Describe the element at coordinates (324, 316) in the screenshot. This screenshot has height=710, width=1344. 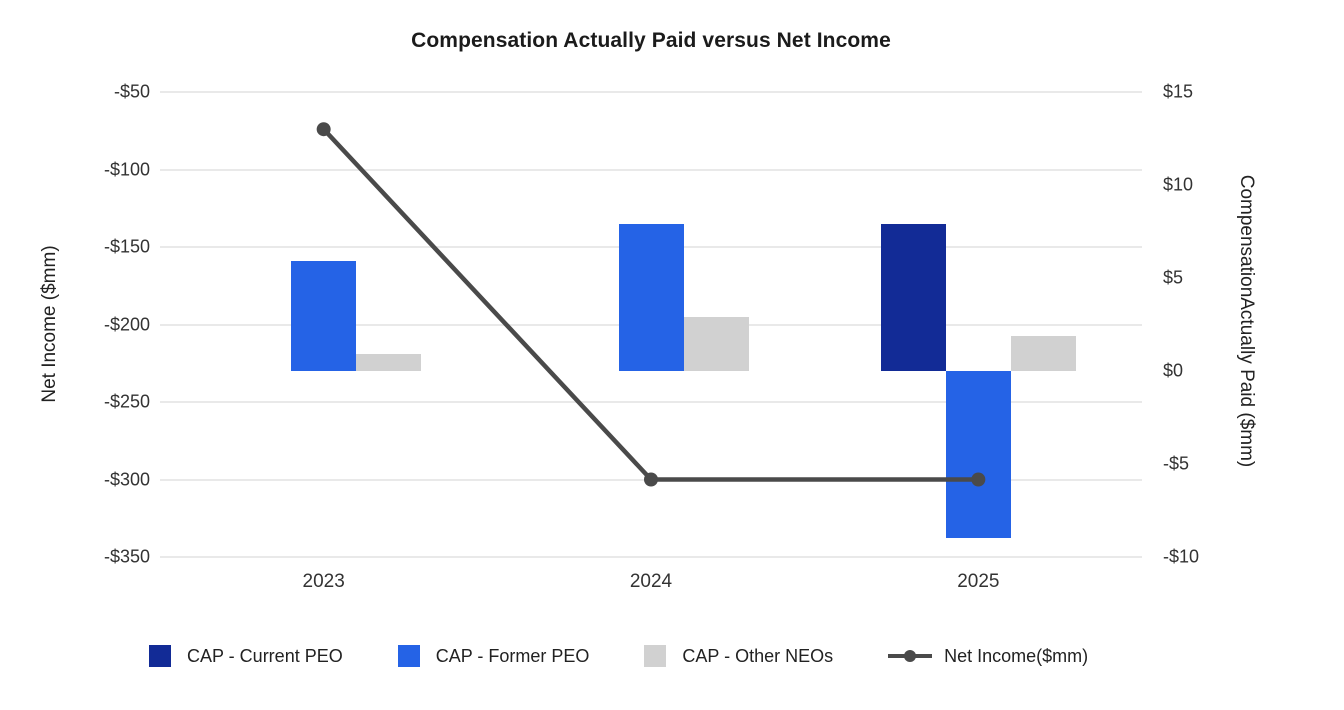
I see `bar-cap-former-peo-2023` at that location.